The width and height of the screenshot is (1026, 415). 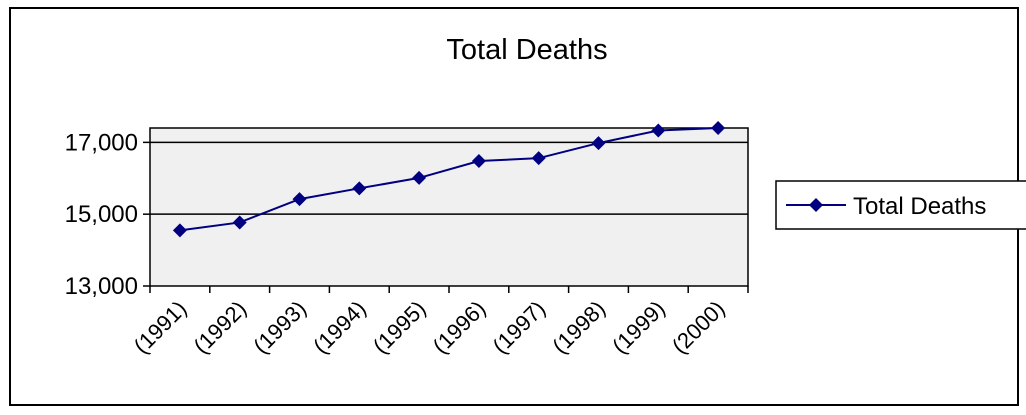 I want to click on y-axis: 13,000 15,000 17,000, so click(x=107, y=214).